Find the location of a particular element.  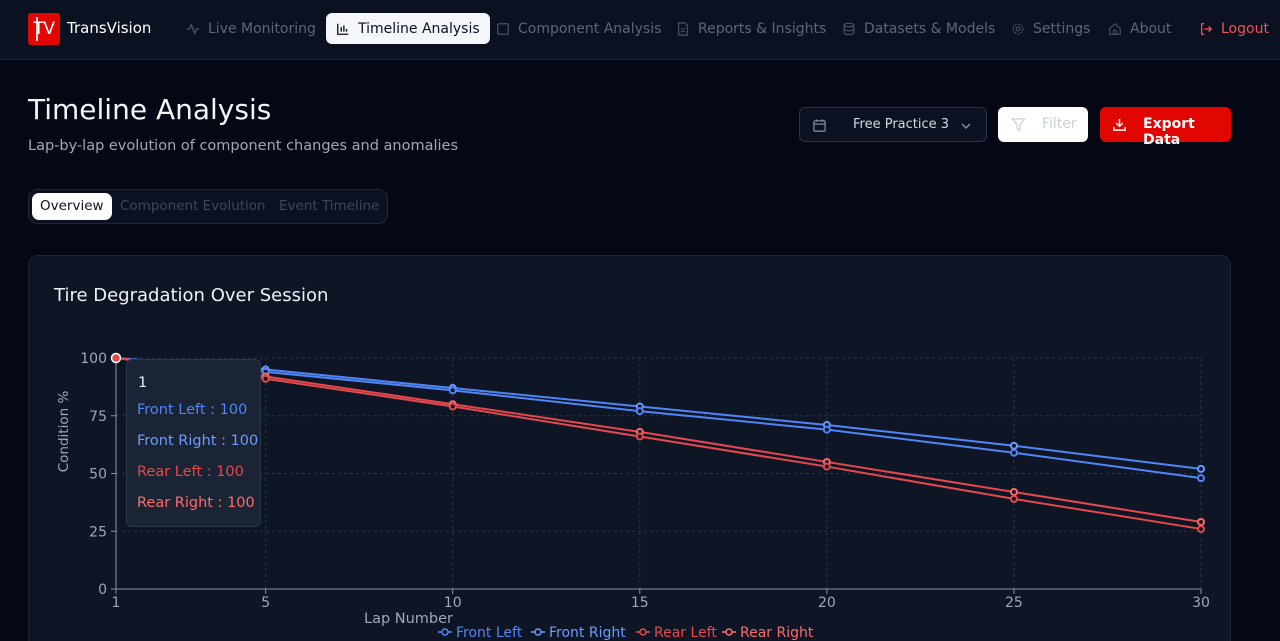

legend-item-rear-right: Rear Right is located at coordinates (768, 633).